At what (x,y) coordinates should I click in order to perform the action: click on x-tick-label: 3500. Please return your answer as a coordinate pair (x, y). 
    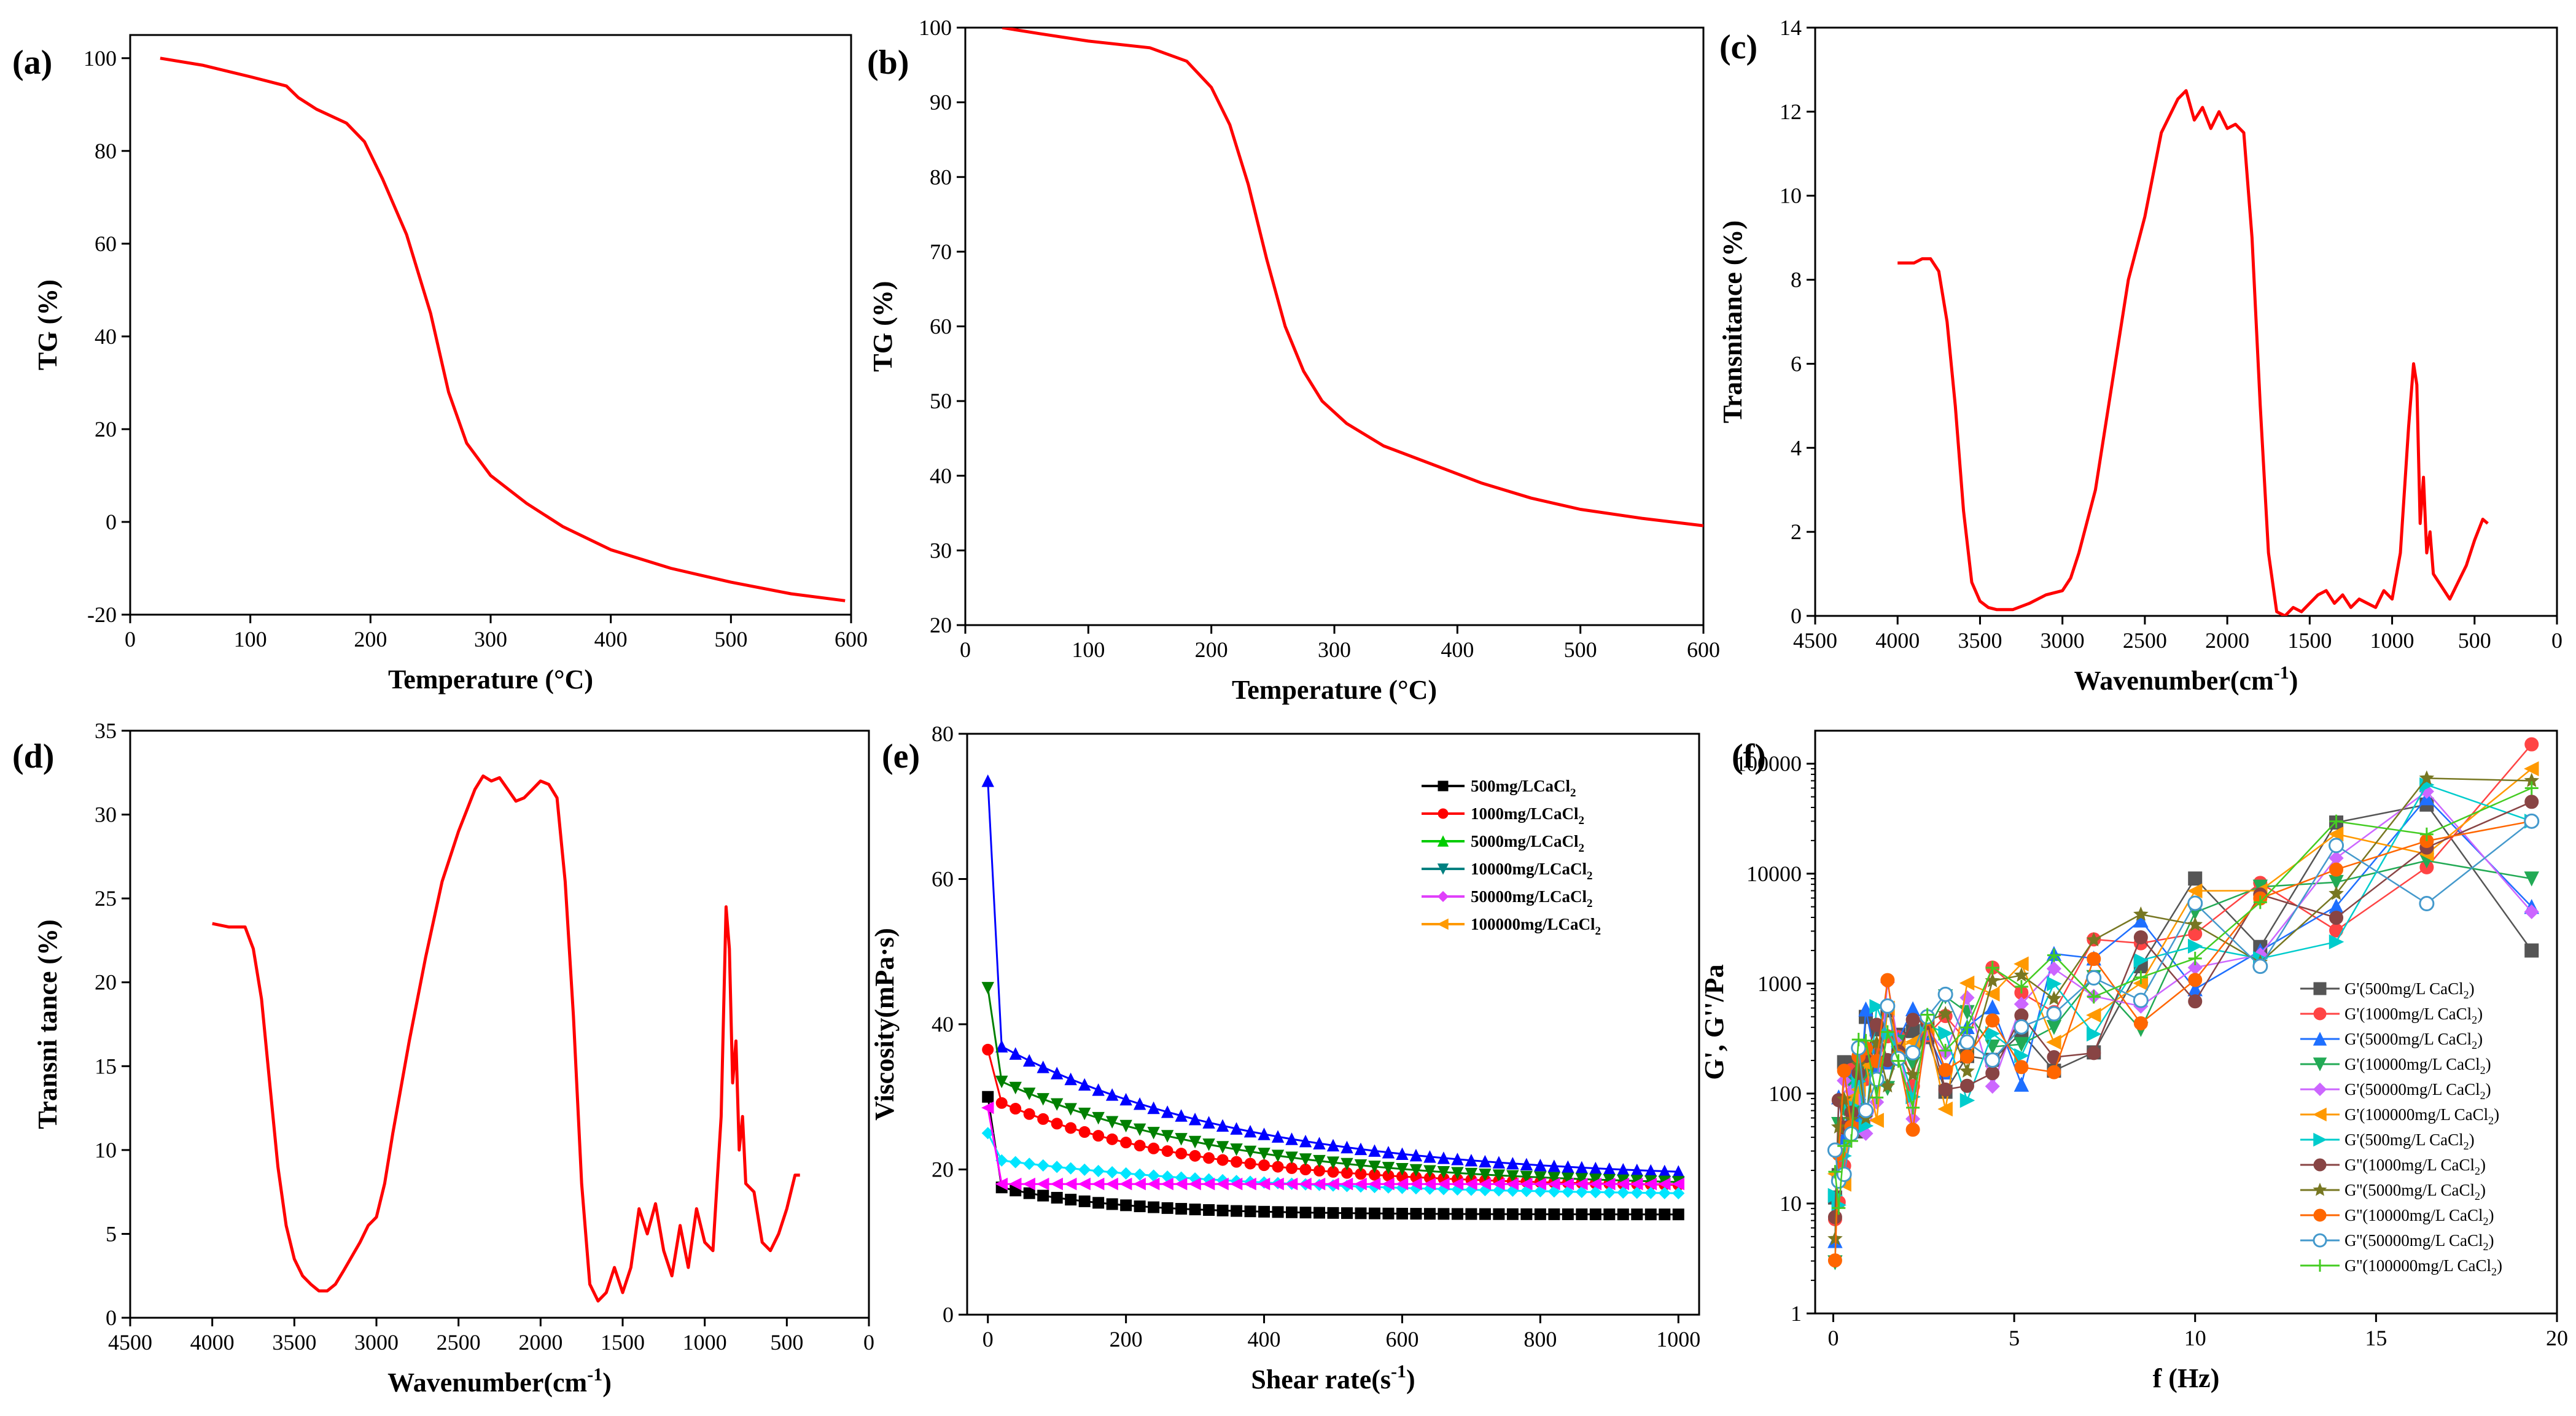
    Looking at the image, I should click on (294, 1342).